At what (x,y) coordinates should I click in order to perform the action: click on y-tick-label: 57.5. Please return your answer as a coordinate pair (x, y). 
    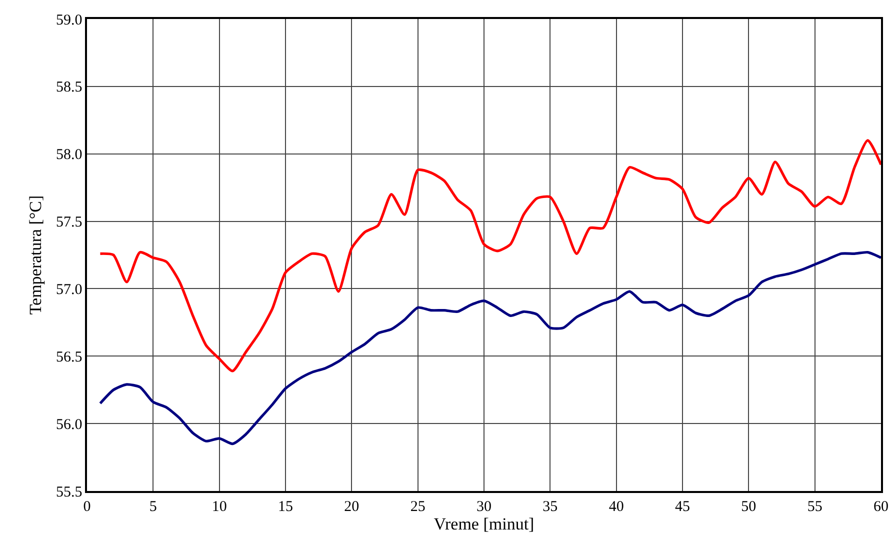
    Looking at the image, I should click on (69, 222).